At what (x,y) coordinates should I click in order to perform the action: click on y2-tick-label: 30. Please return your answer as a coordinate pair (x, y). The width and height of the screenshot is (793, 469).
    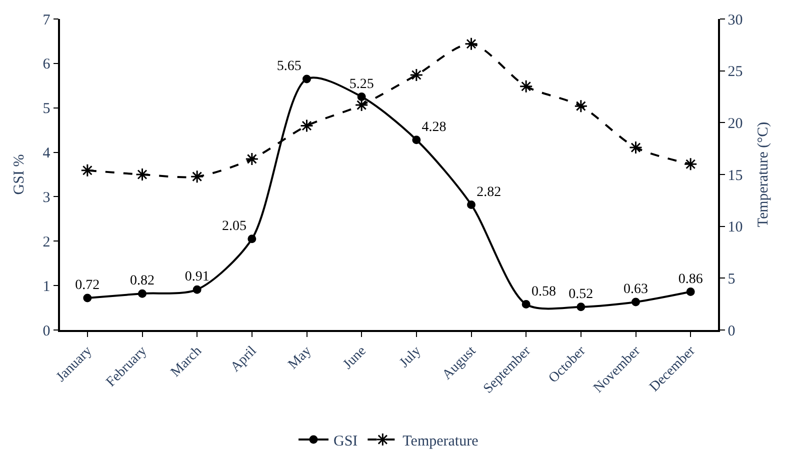
    Looking at the image, I should click on (735, 20).